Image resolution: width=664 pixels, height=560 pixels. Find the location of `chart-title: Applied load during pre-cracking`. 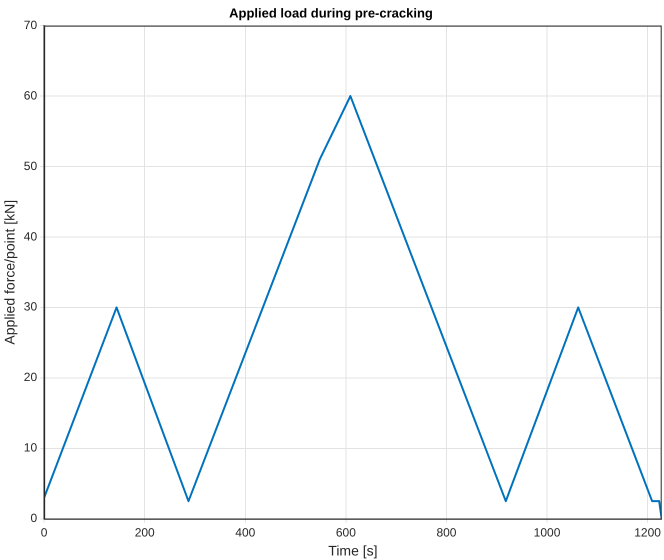

chart-title: Applied load during pre-cracking is located at coordinates (331, 12).